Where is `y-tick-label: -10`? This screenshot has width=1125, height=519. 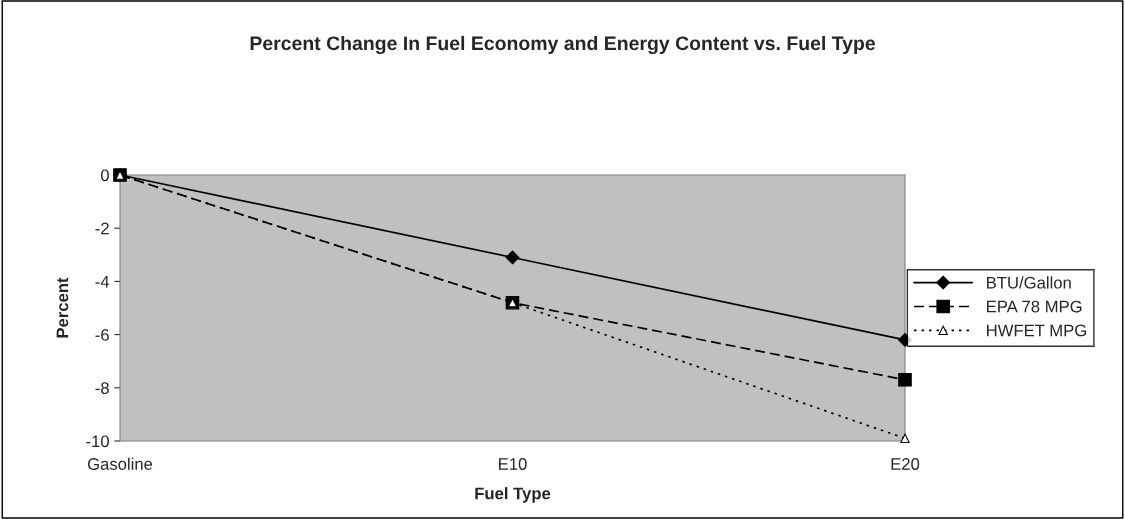
y-tick-label: -10 is located at coordinates (97, 441).